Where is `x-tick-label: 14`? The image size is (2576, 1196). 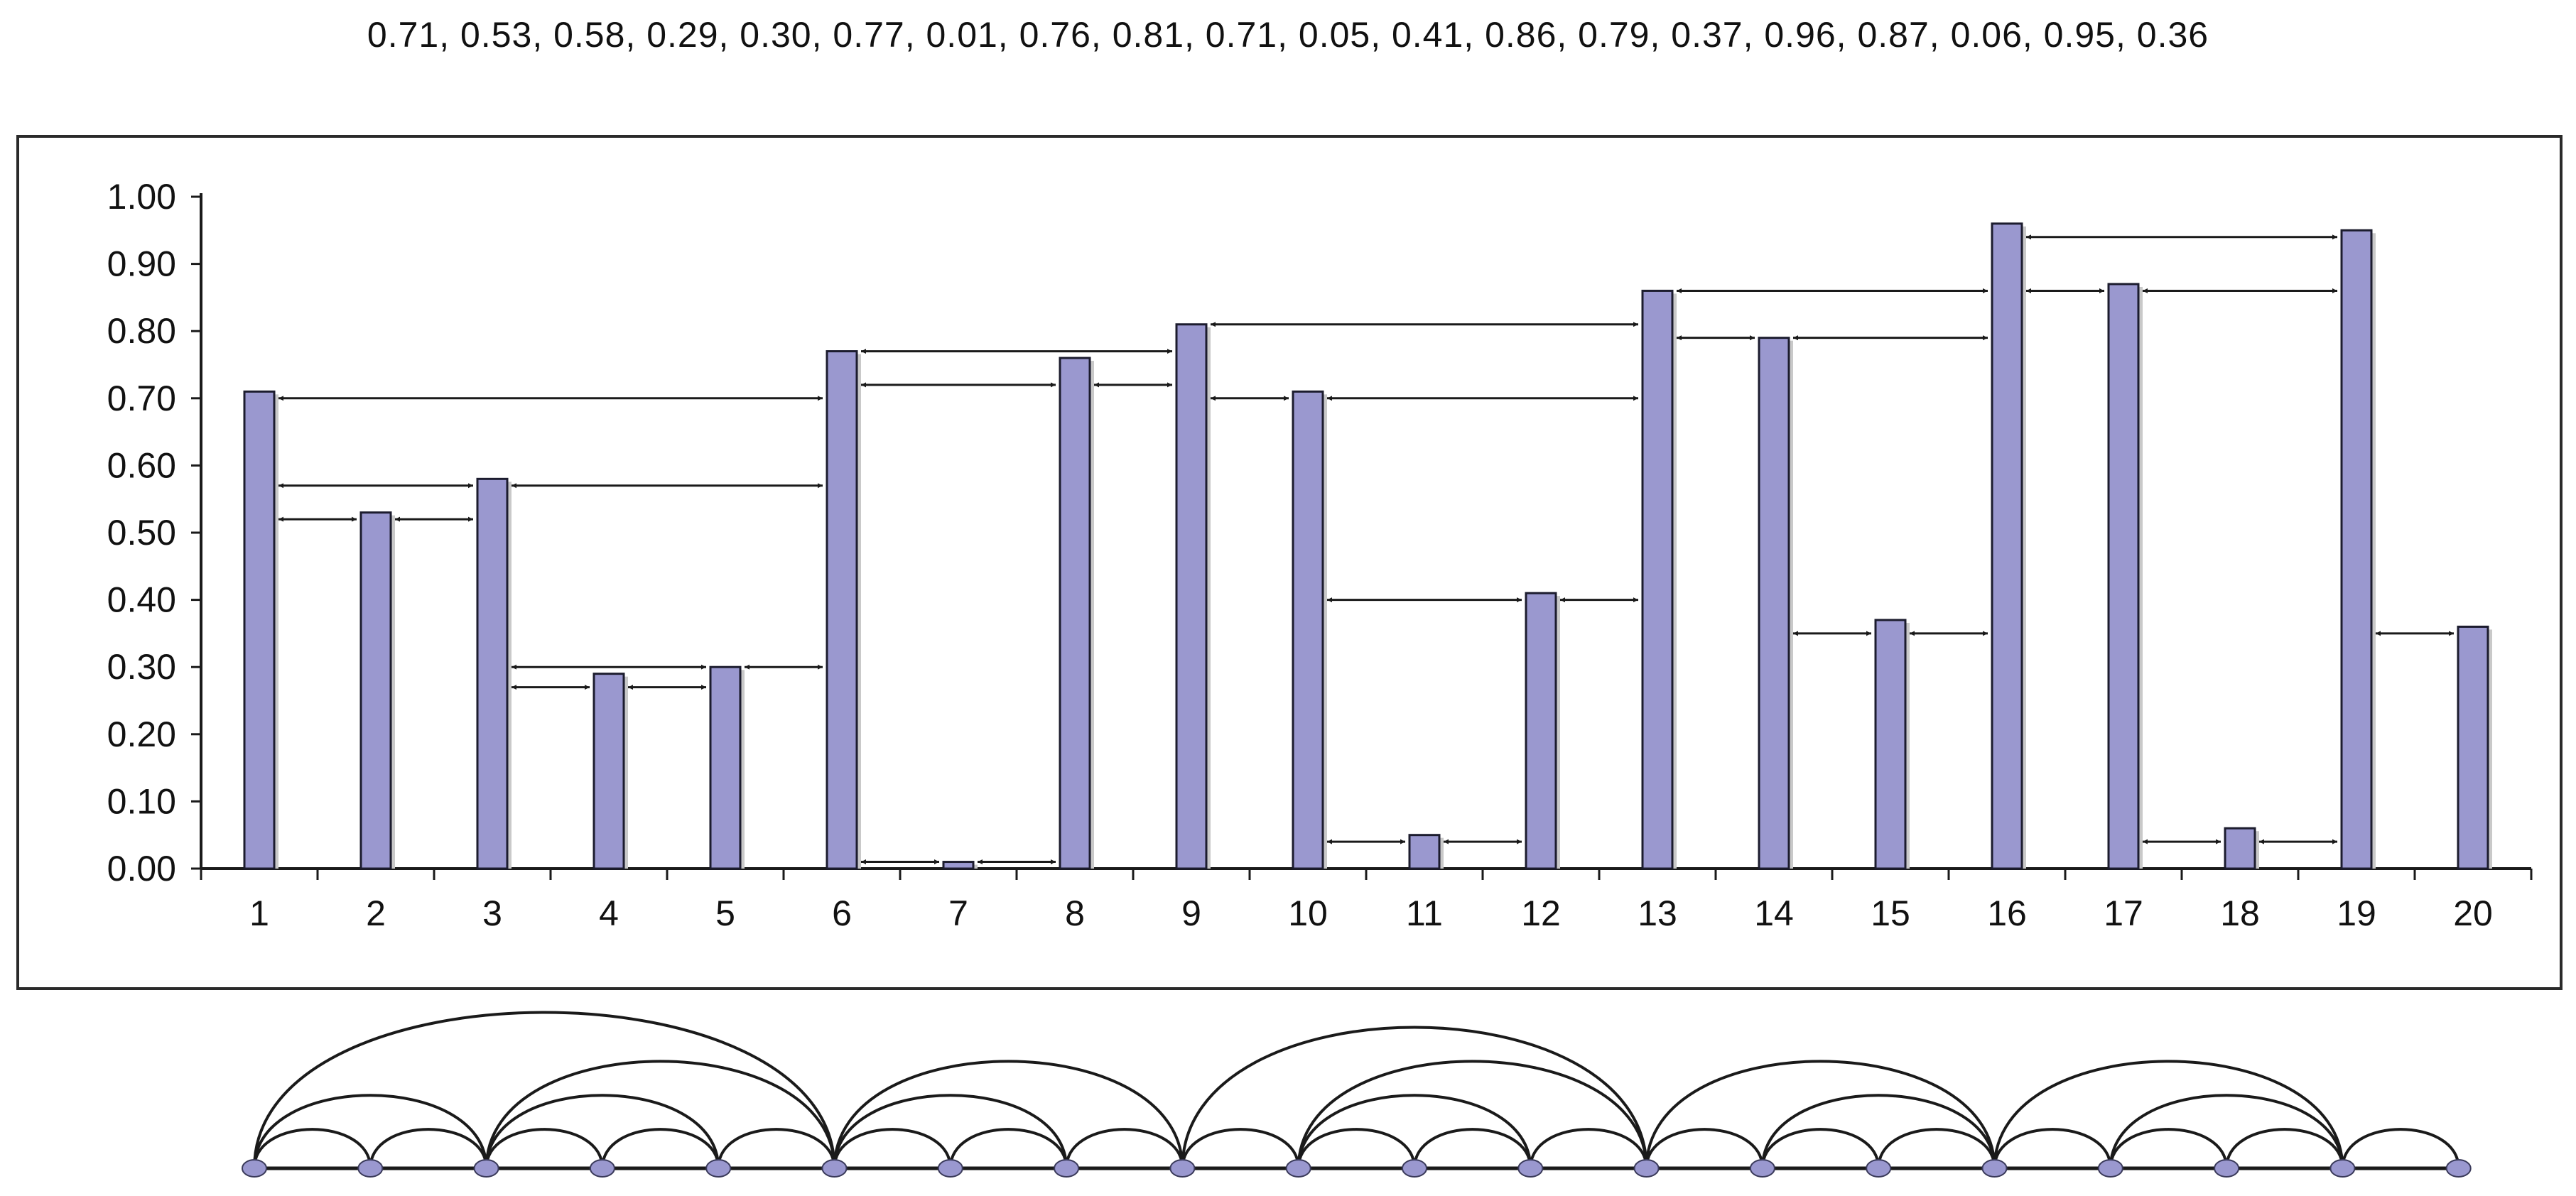
x-tick-label: 14 is located at coordinates (1774, 913).